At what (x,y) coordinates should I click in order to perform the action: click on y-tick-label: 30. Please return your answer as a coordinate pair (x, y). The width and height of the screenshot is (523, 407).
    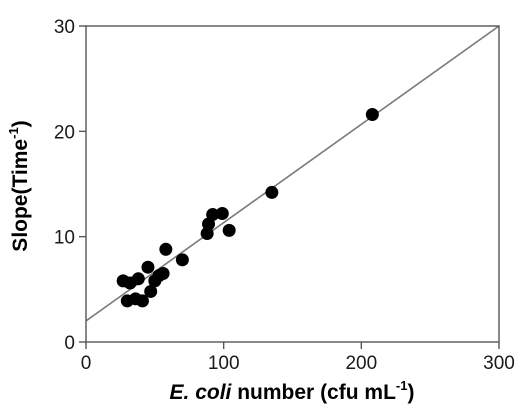
    Looking at the image, I should click on (64, 27).